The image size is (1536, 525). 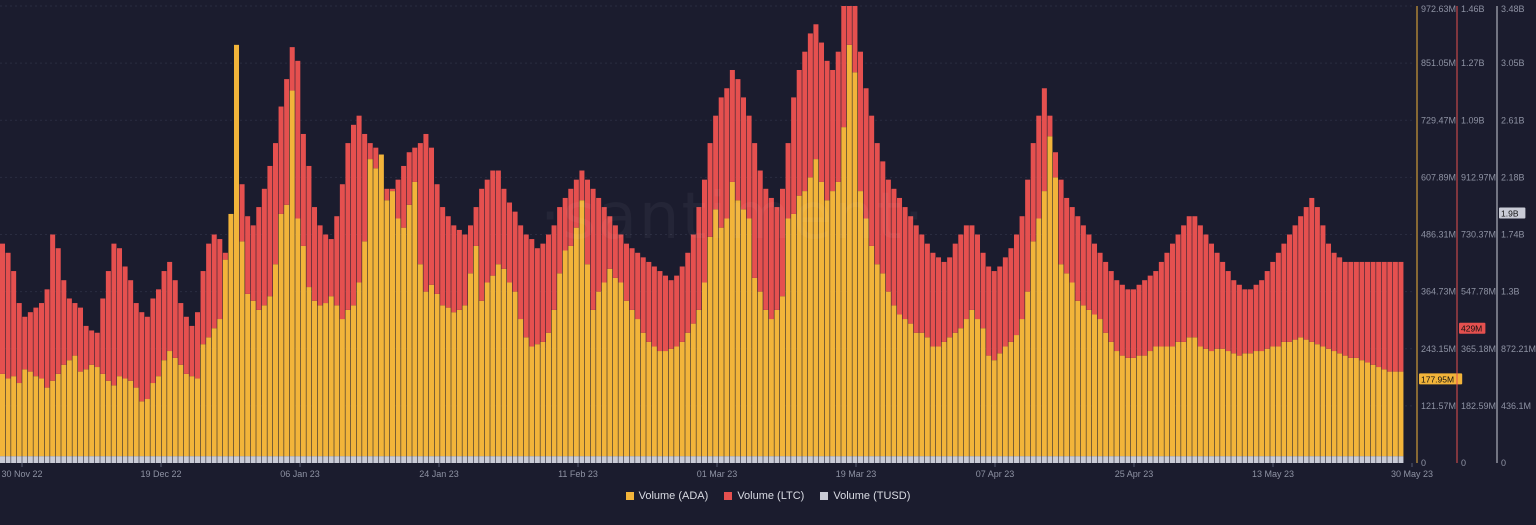 I want to click on legend-label-ada: Volume (ADA), so click(x=673, y=496).